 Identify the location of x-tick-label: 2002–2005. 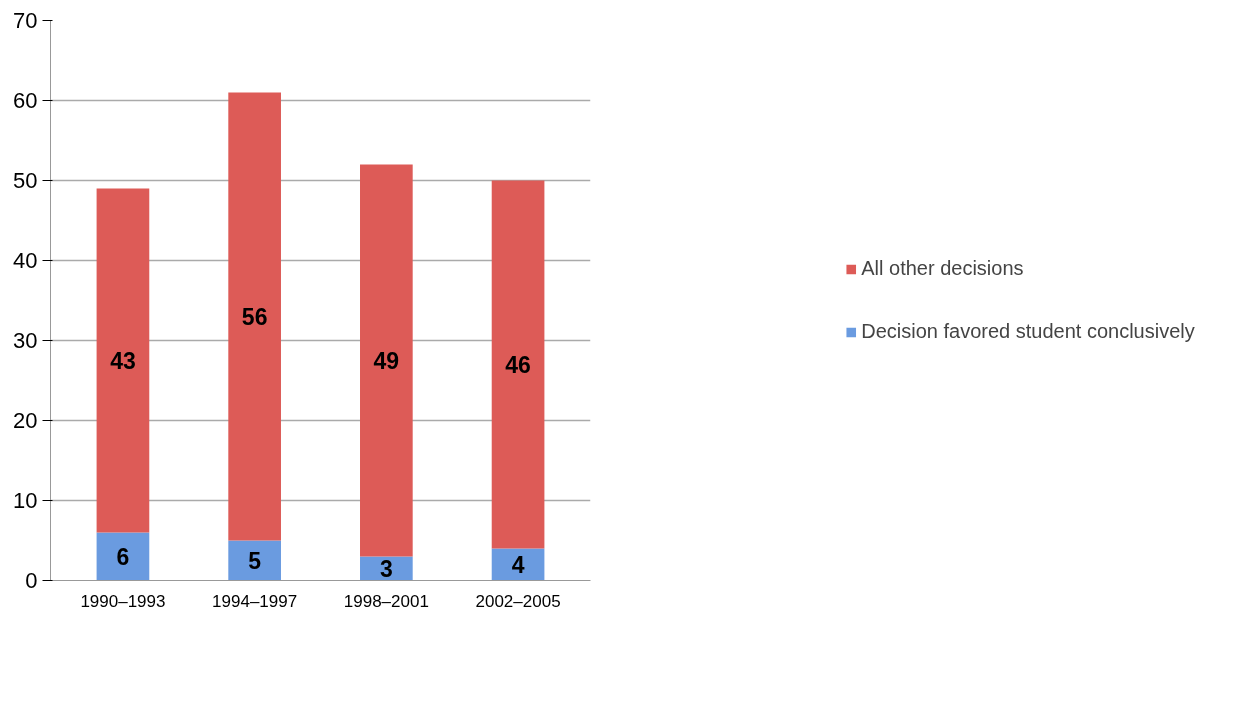
(518, 601).